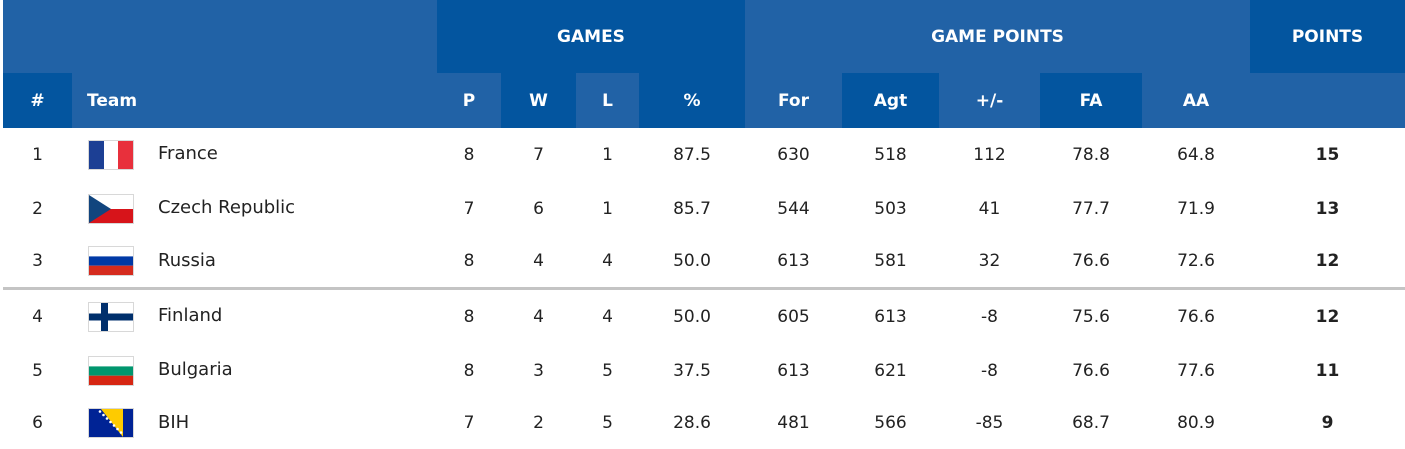 The width and height of the screenshot is (1405, 449). What do you see at coordinates (227, 207) in the screenshot?
I see `team-name: Czech Republic` at bounding box center [227, 207].